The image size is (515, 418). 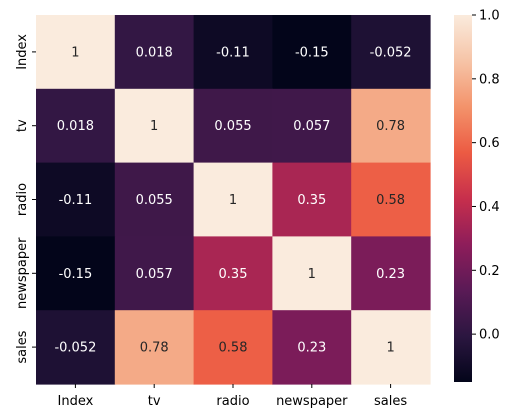 I want to click on y-axis-ticks: Index tv radio newspaper sales, so click(x=25, y=199).